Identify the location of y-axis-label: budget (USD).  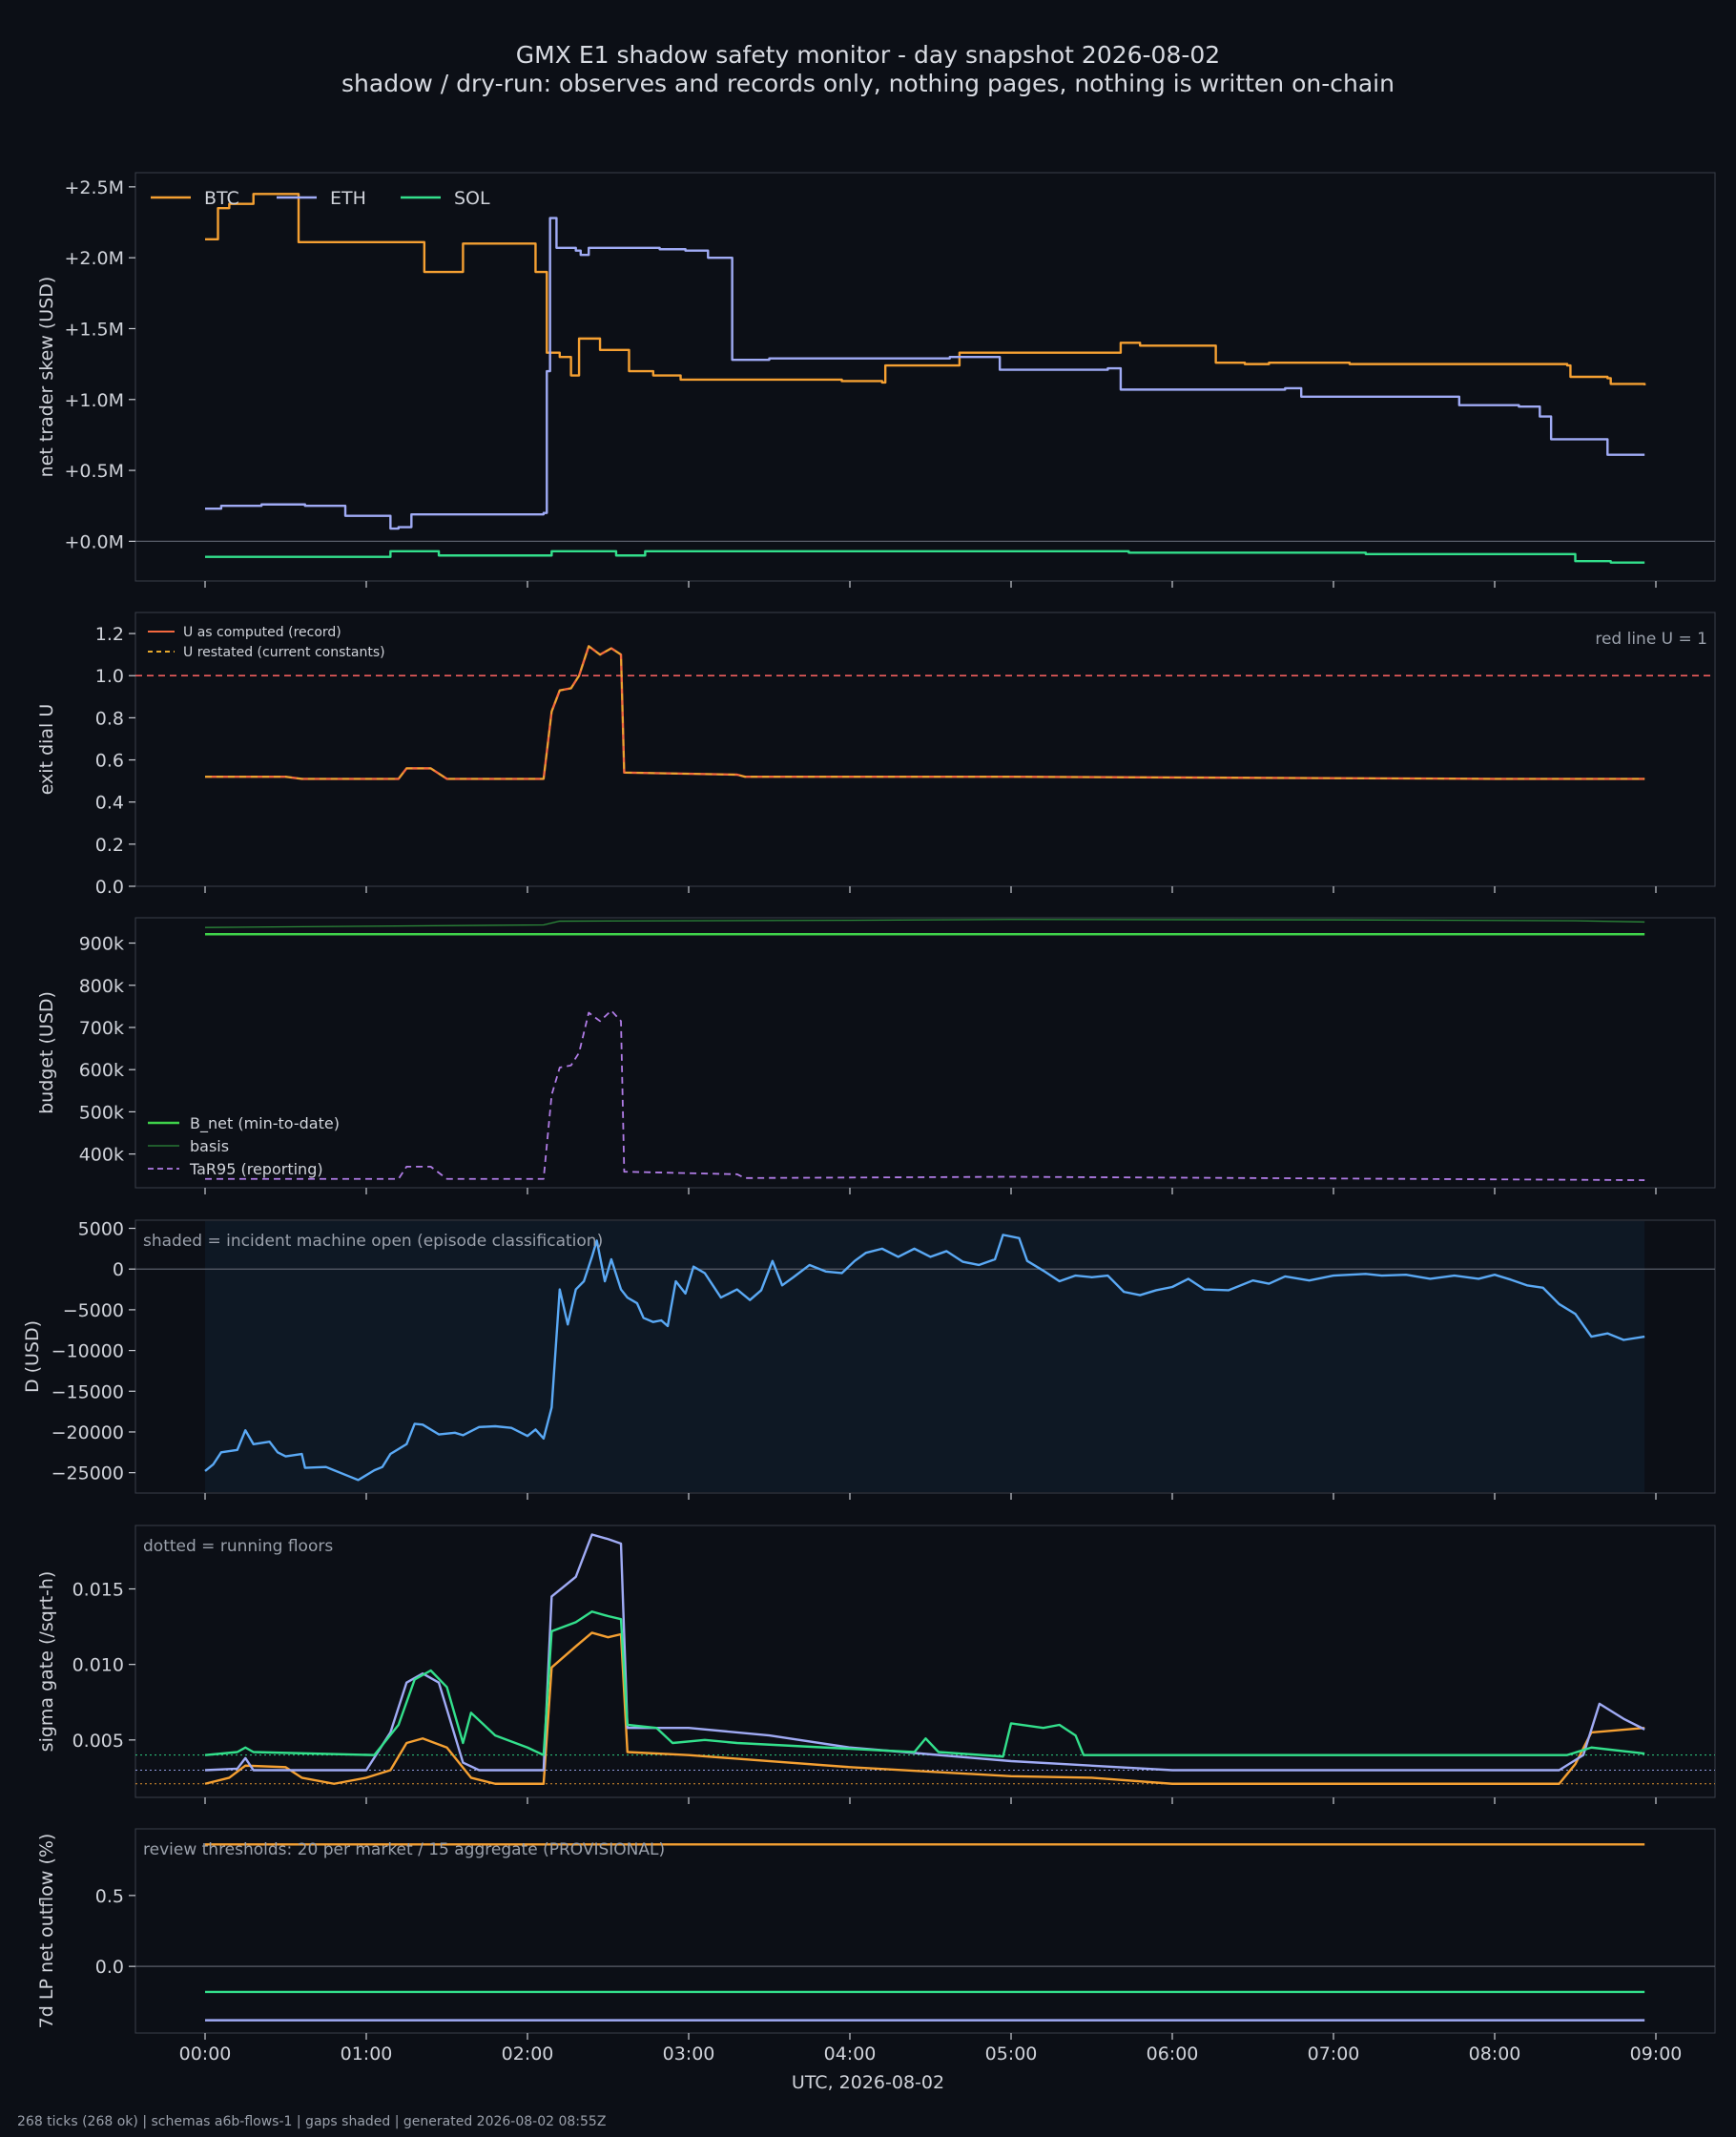
(46, 1052).